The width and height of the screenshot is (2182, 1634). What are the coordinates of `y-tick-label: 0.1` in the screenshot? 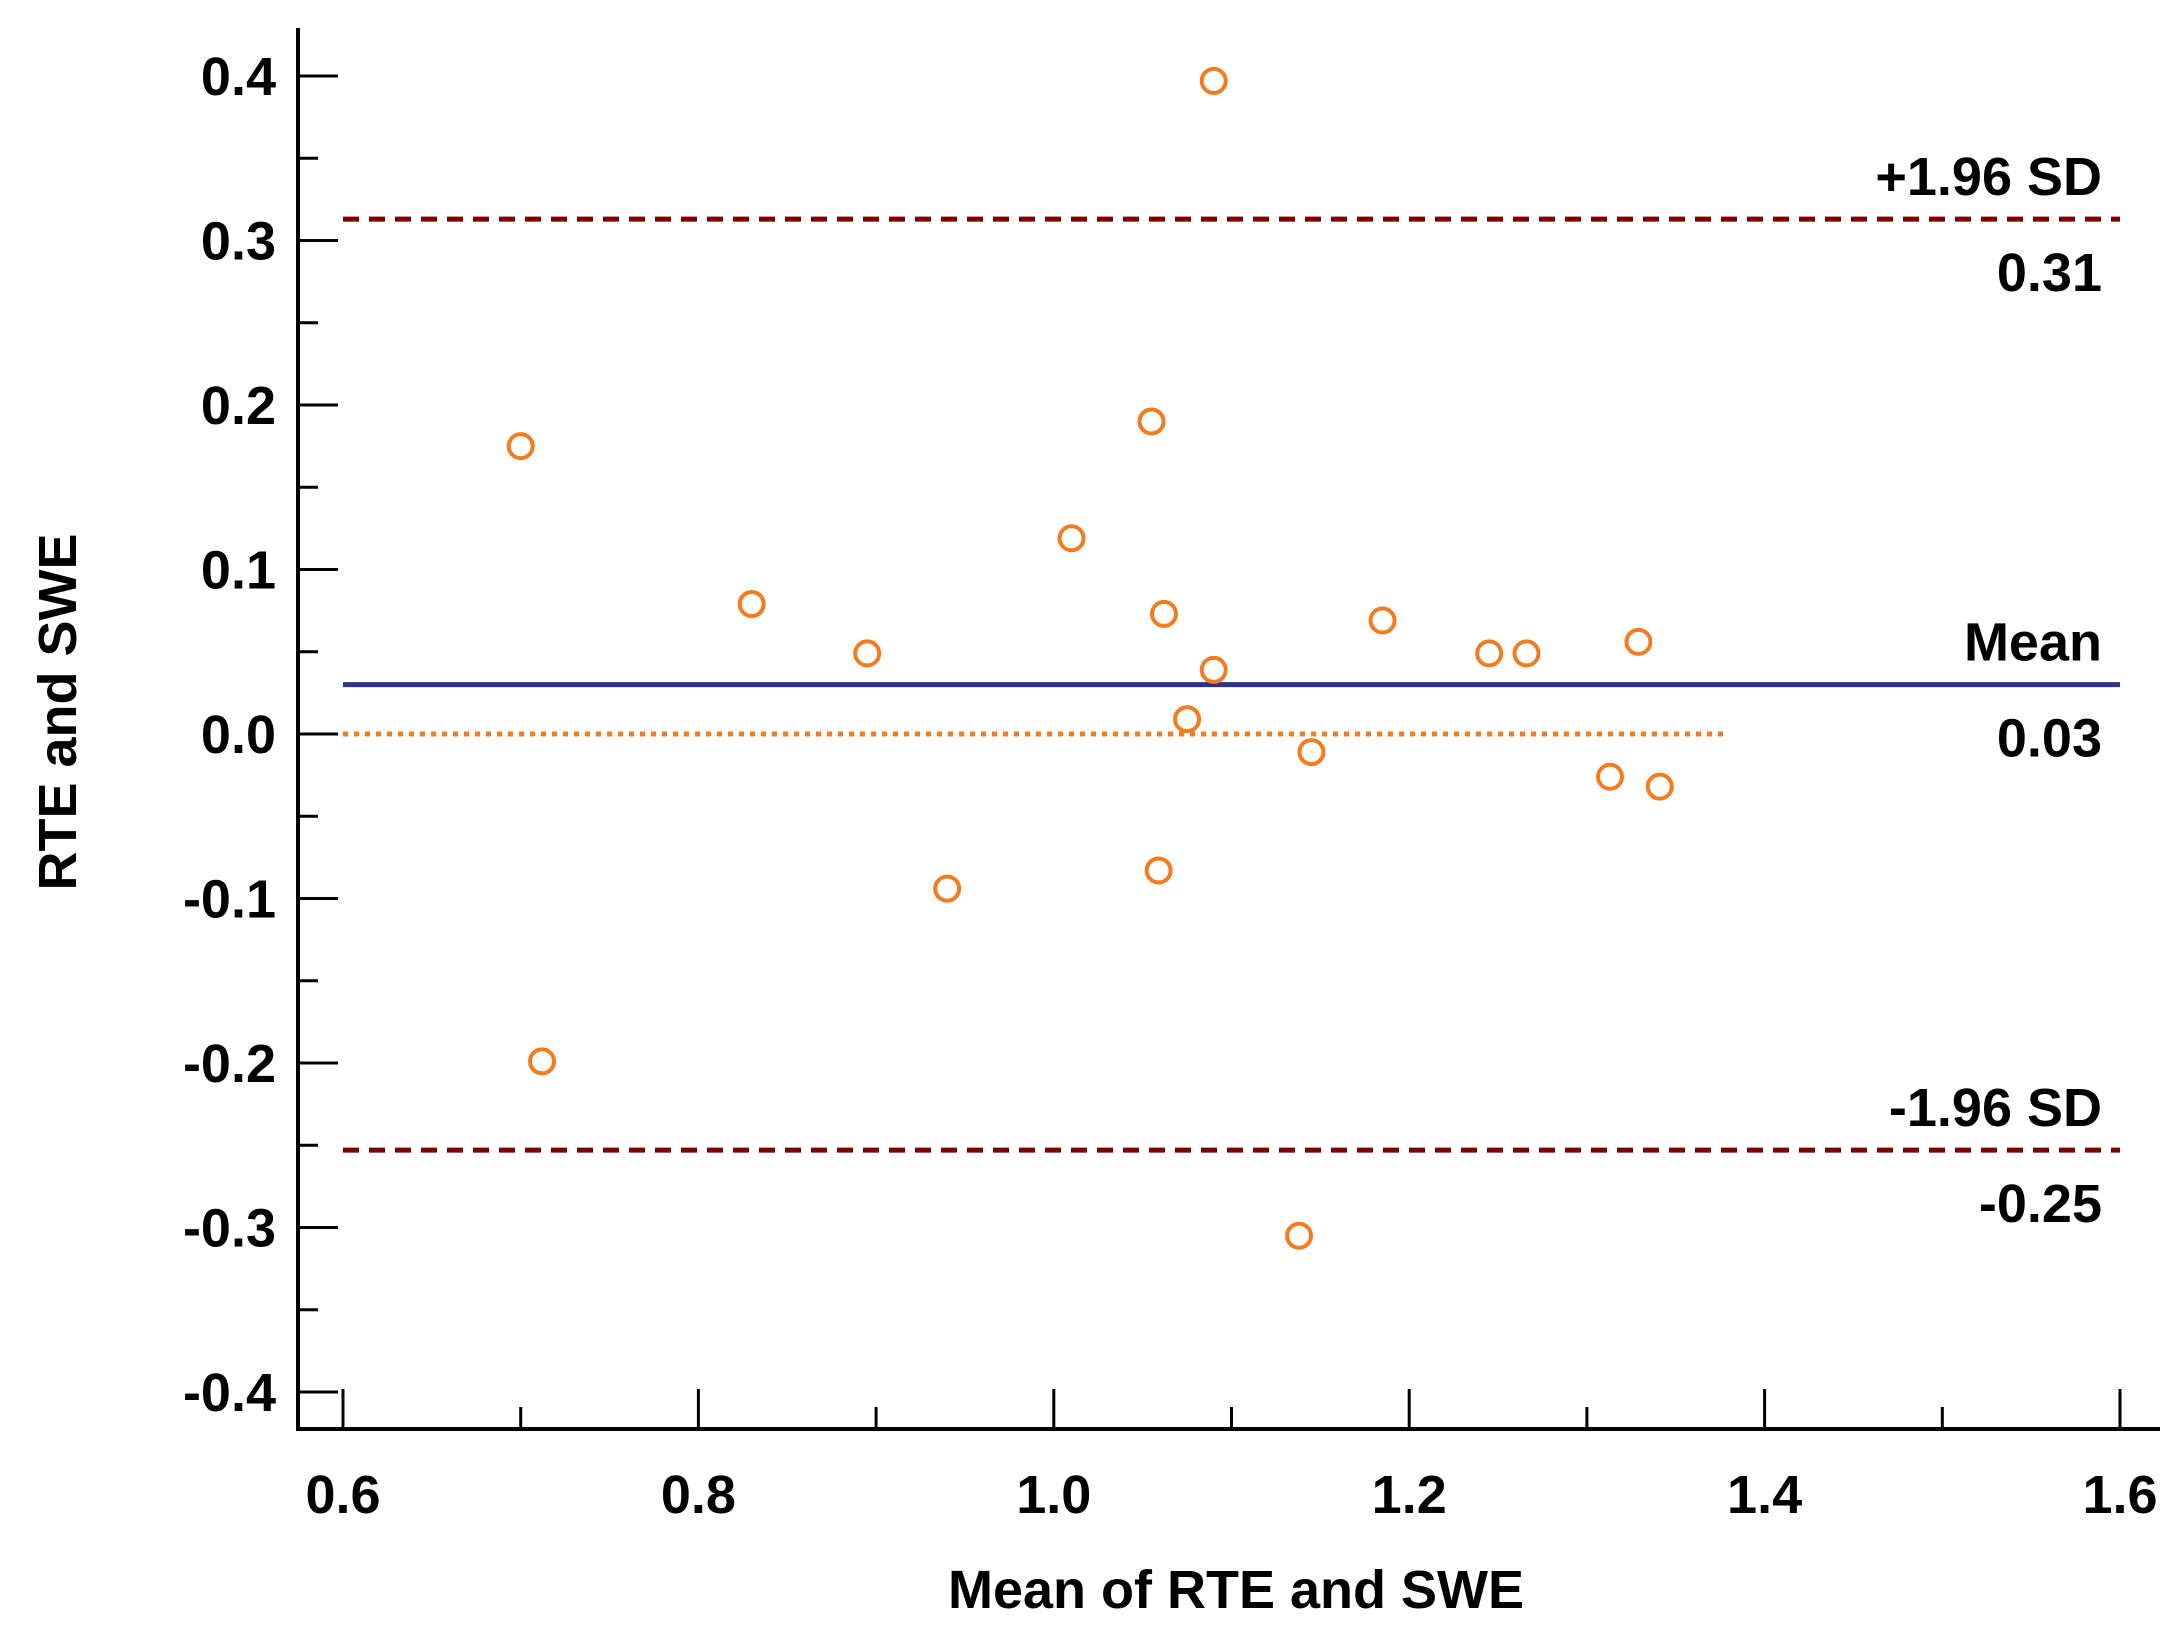 It's located at (238, 571).